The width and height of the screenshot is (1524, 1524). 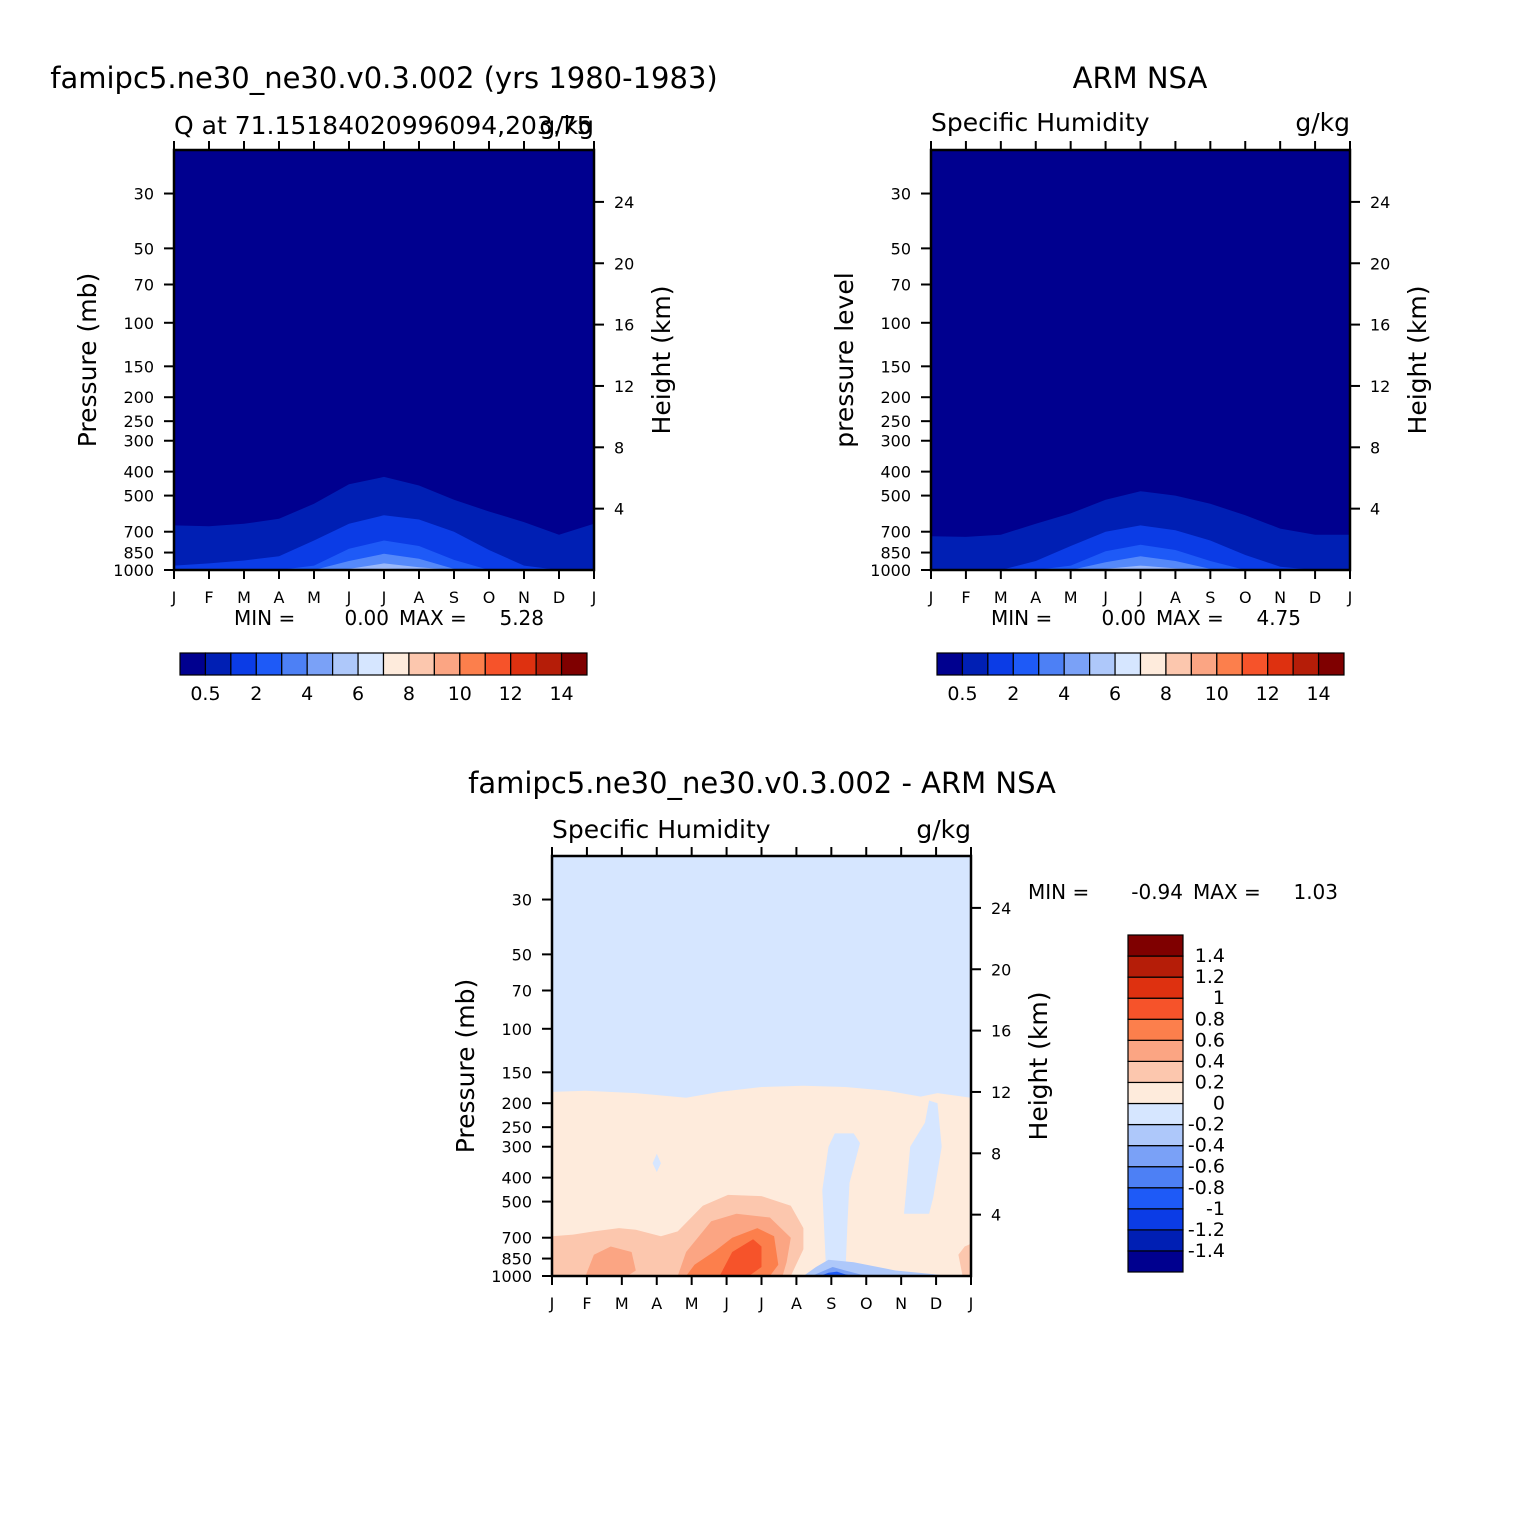 I want to click on y-tick-label: 50, so click(x=901, y=248).